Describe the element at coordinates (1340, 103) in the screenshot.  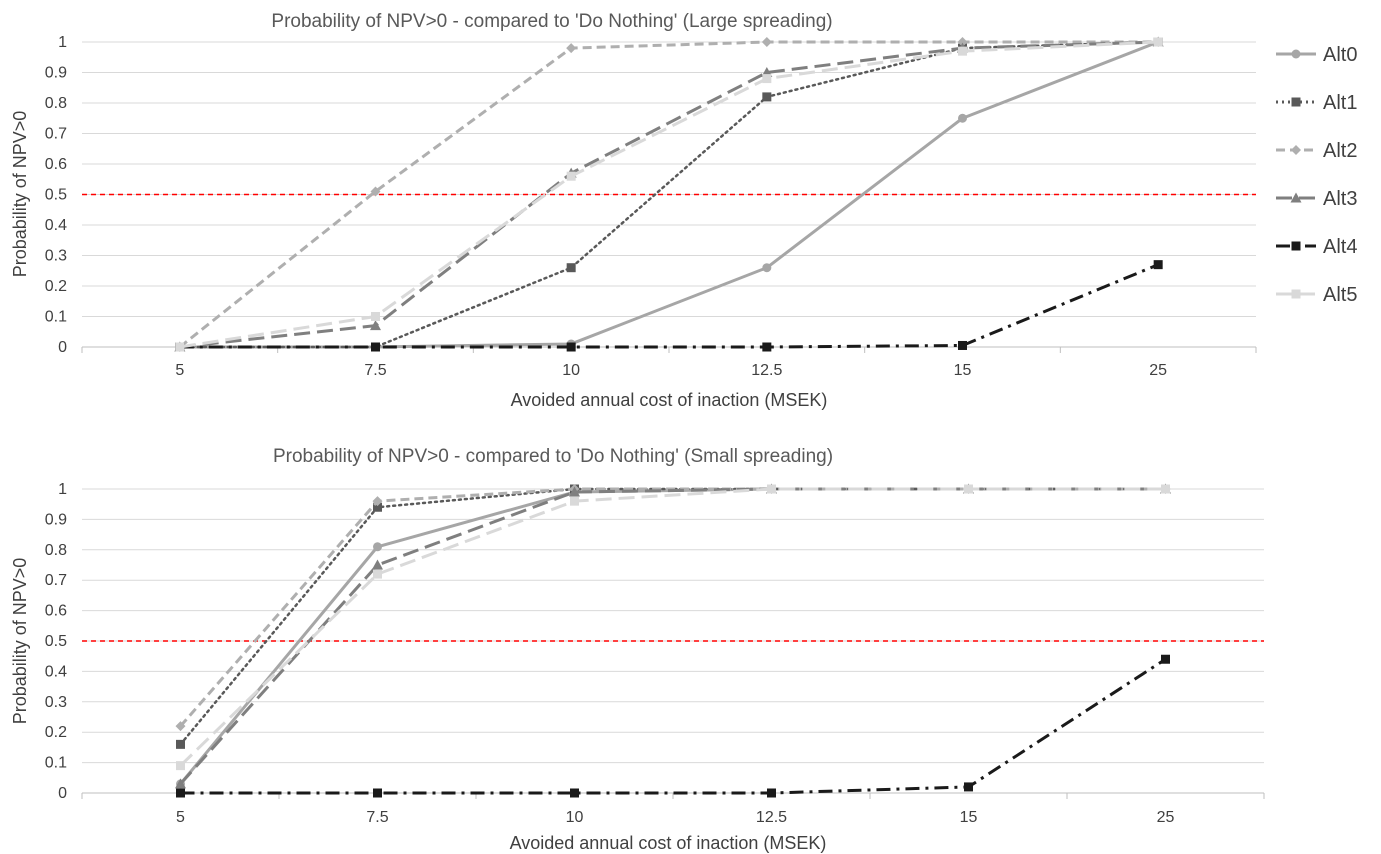
I see `legend-label: Alt1` at that location.